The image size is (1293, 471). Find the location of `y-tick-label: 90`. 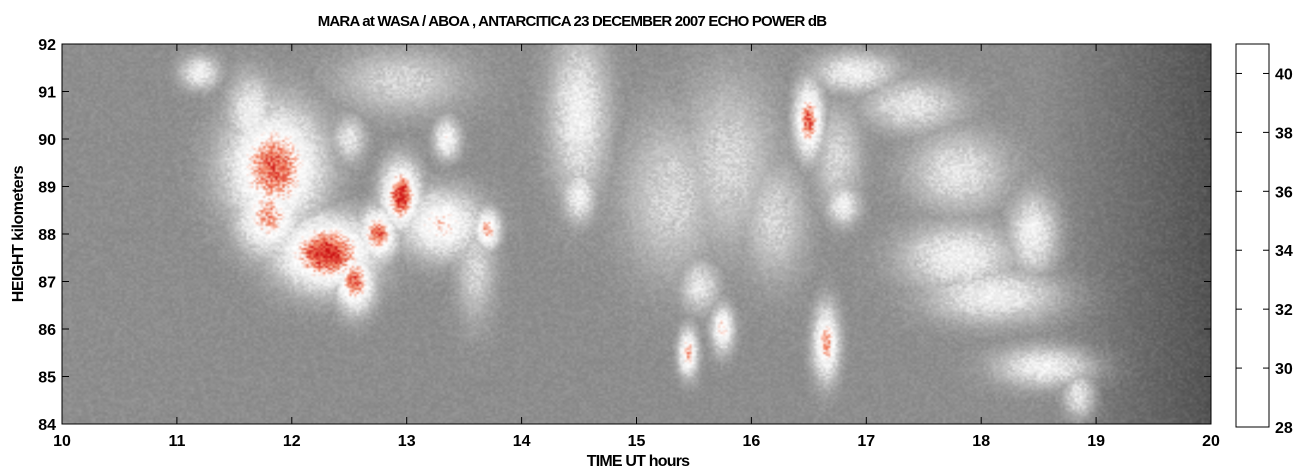

y-tick-label: 90 is located at coordinates (47, 140).